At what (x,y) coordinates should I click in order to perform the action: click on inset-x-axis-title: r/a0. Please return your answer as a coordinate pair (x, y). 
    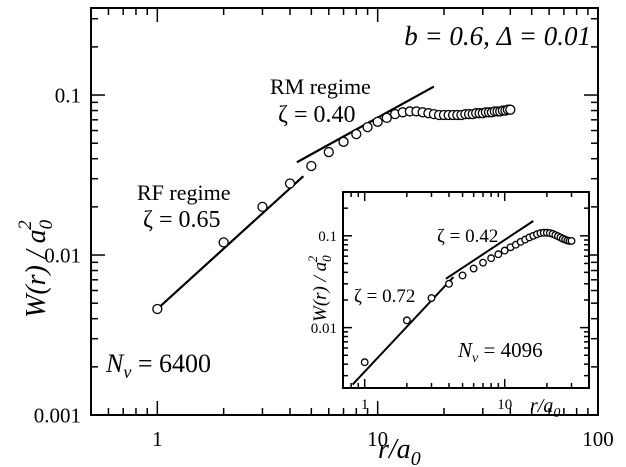
    Looking at the image, I should click on (545, 408).